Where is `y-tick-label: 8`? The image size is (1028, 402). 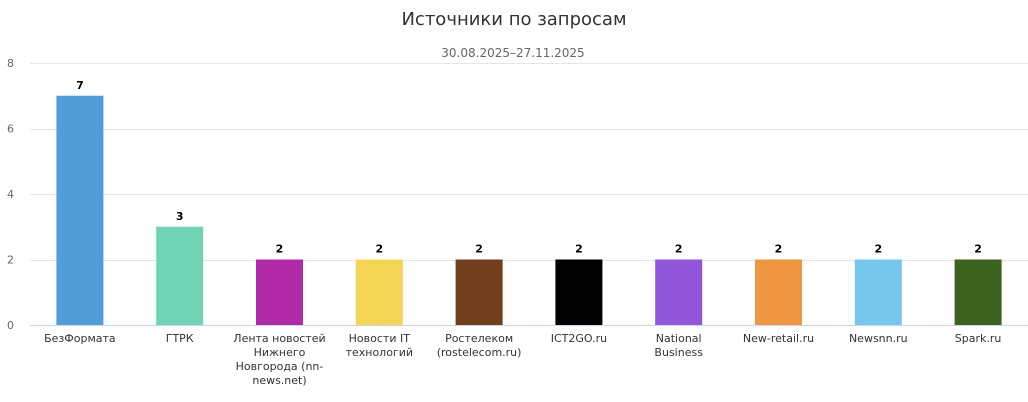 y-tick-label: 8 is located at coordinates (10, 63).